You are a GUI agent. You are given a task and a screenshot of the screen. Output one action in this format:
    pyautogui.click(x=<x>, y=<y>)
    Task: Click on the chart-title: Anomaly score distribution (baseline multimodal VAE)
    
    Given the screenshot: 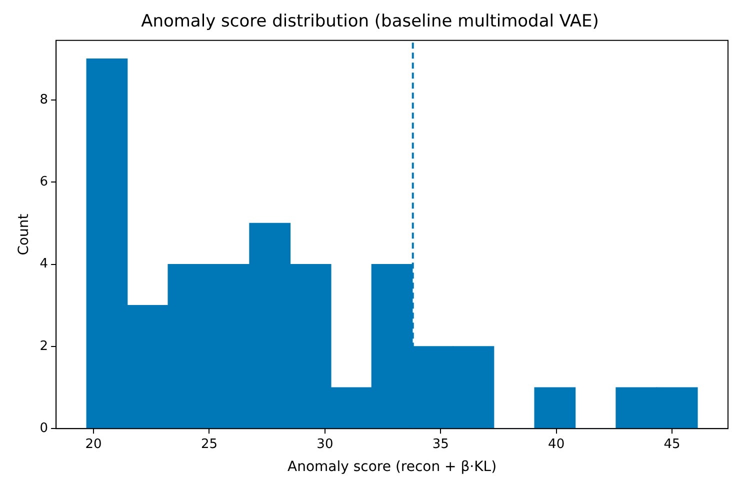 What is the action you would take?
    pyautogui.click(x=370, y=22)
    